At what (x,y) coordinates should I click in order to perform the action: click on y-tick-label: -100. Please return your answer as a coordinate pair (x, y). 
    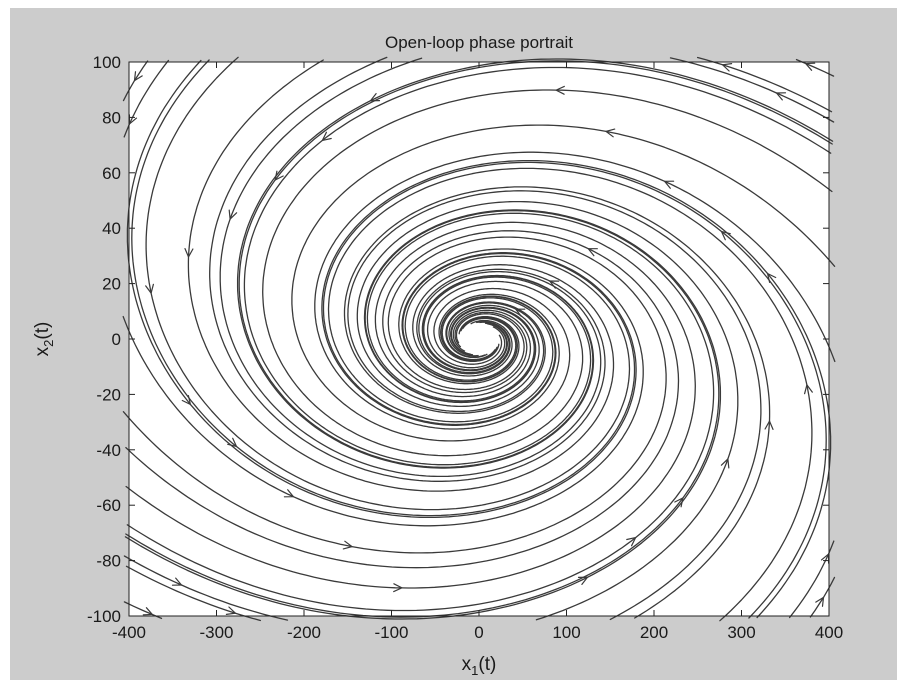
    Looking at the image, I should click on (104, 616).